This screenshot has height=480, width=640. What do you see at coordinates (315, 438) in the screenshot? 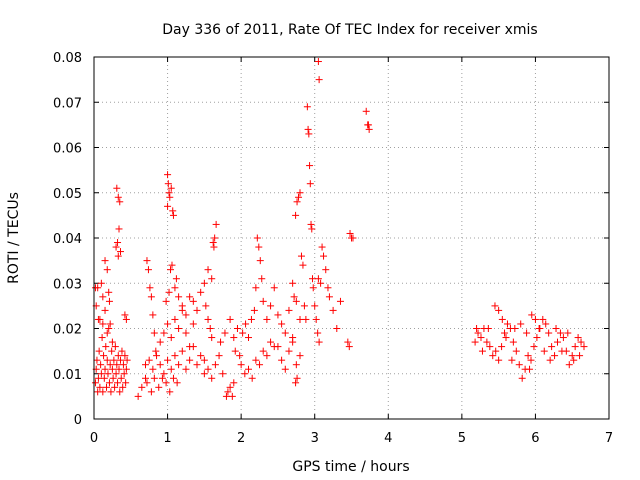
I see `x-tick-label: 3` at bounding box center [315, 438].